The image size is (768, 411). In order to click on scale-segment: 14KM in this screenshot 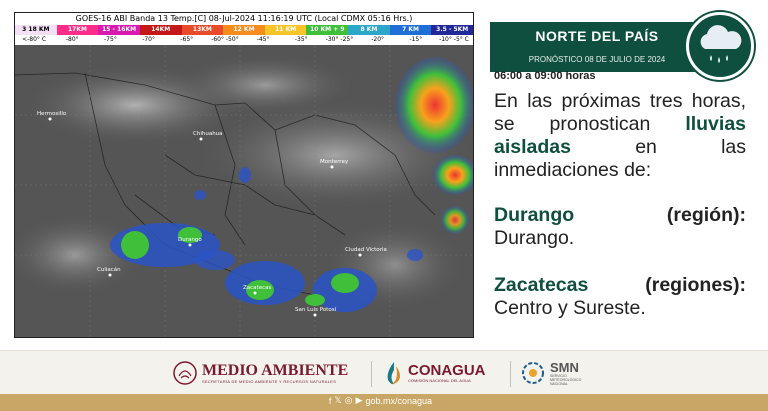, I will do `click(160, 30)`.